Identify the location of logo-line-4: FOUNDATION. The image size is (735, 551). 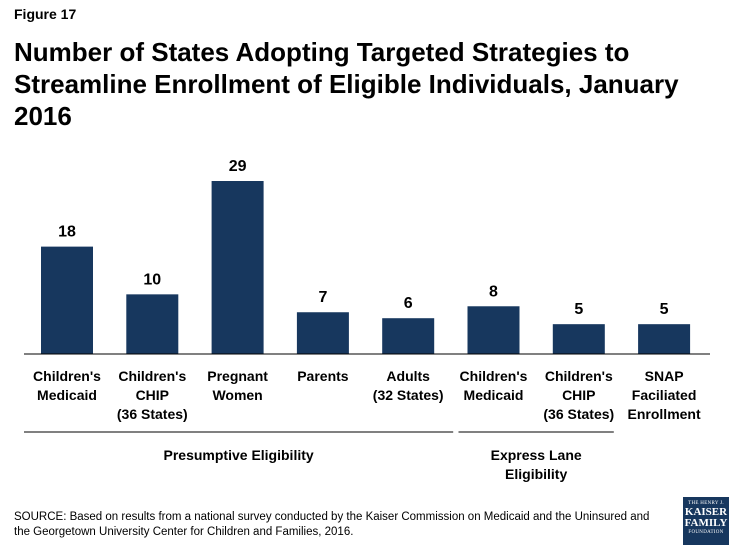
(706, 532).